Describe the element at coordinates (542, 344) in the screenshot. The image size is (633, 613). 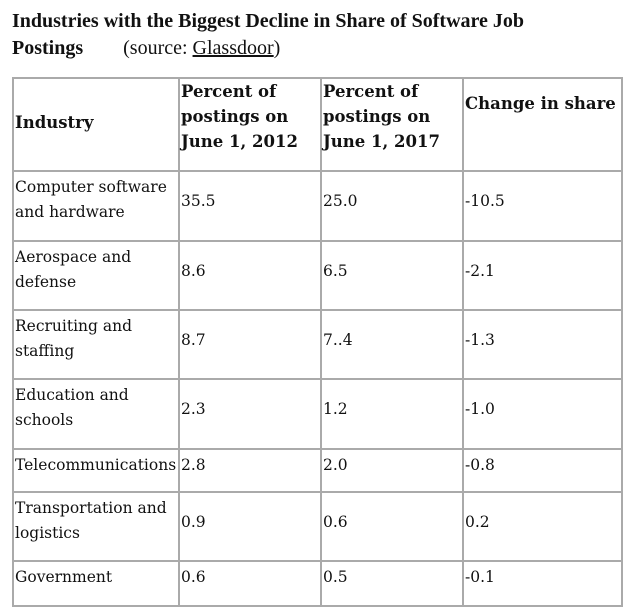
I see `change-cell: -1.3` at that location.